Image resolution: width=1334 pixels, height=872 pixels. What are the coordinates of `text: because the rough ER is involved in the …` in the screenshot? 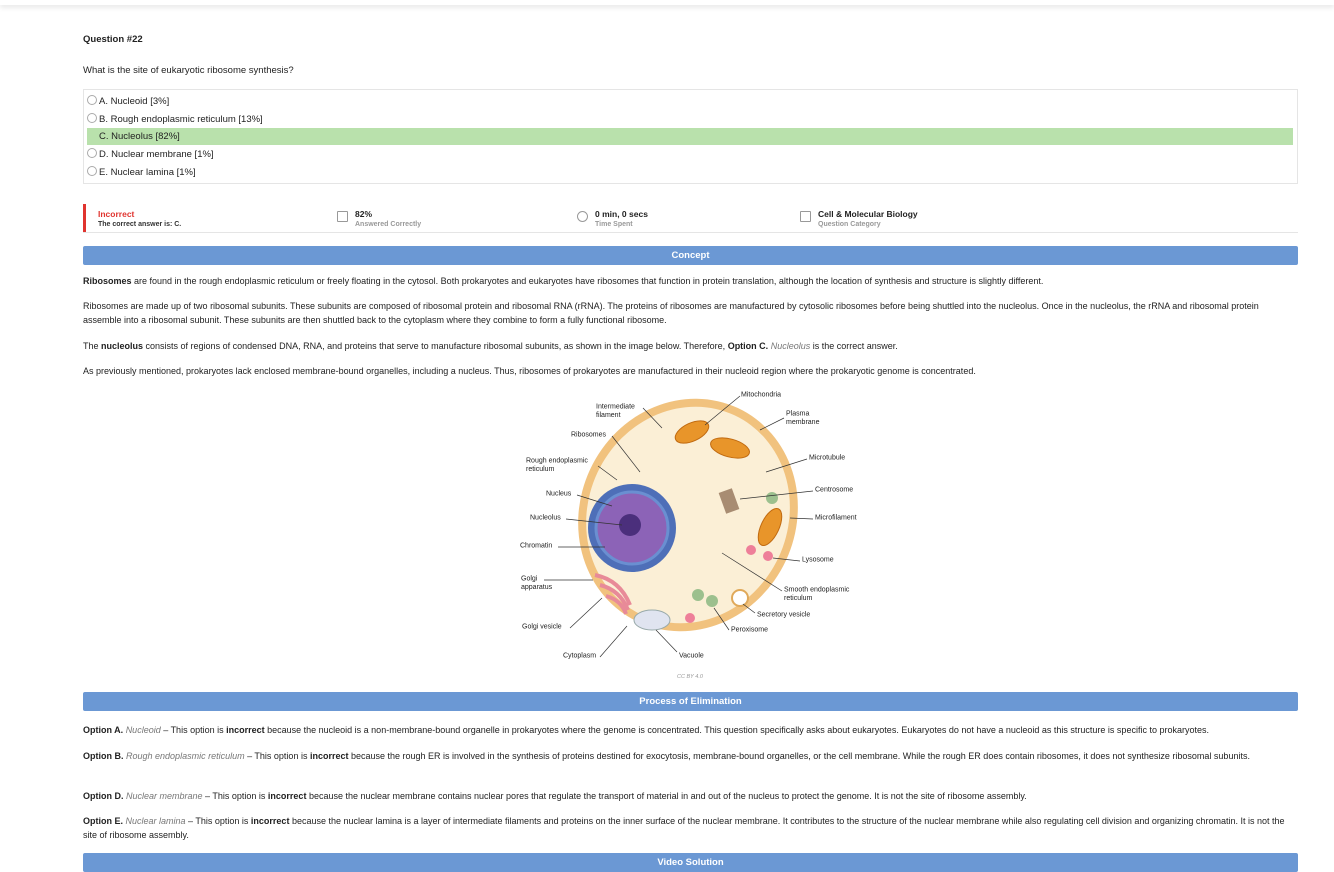 It's located at (799, 756).